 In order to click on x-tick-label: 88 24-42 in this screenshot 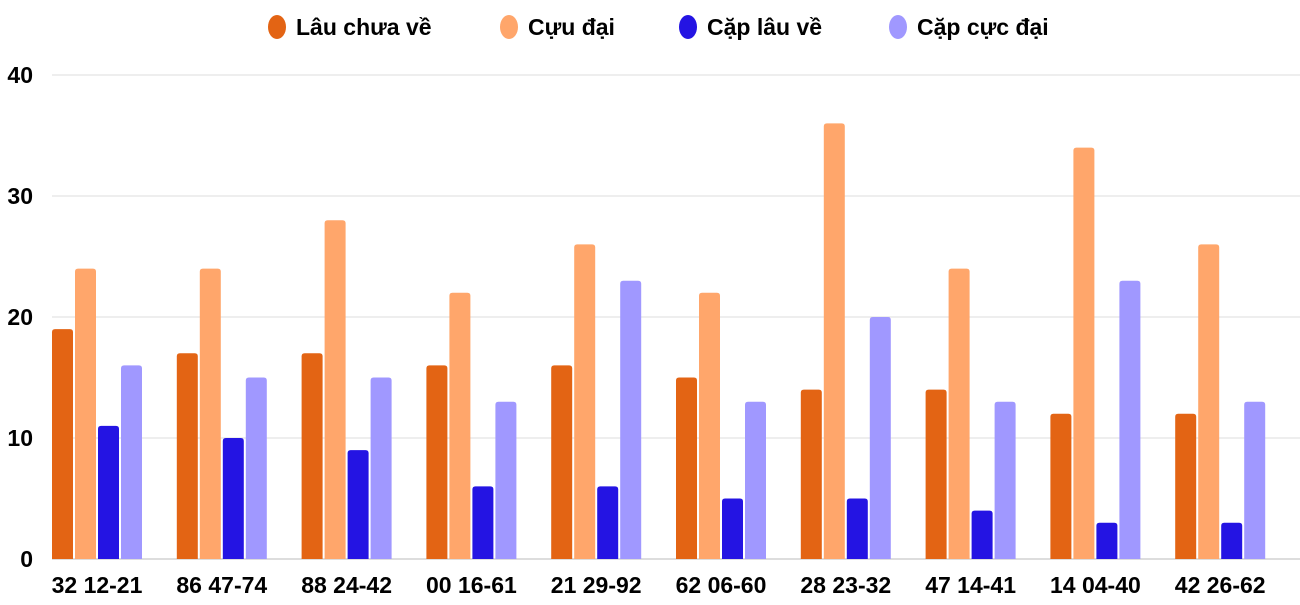, I will do `click(346, 585)`.